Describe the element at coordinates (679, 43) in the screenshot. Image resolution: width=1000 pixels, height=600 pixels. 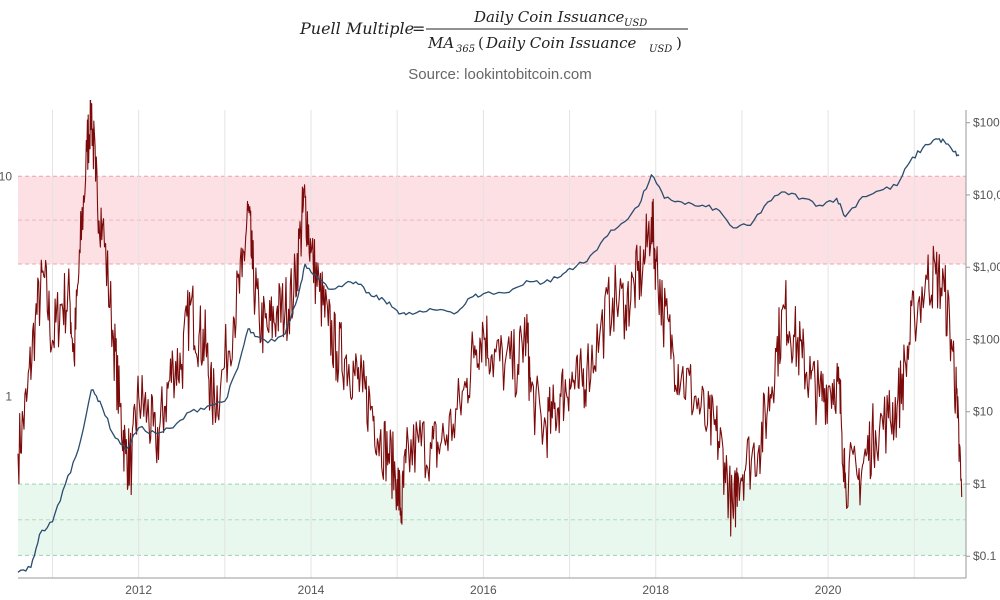
I see `formula-denominator-close: )` at that location.